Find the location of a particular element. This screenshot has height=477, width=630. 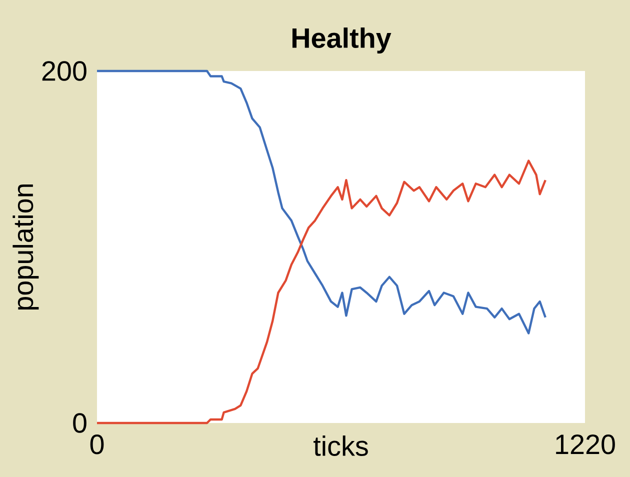

chart-title: Healthy is located at coordinates (342, 41).